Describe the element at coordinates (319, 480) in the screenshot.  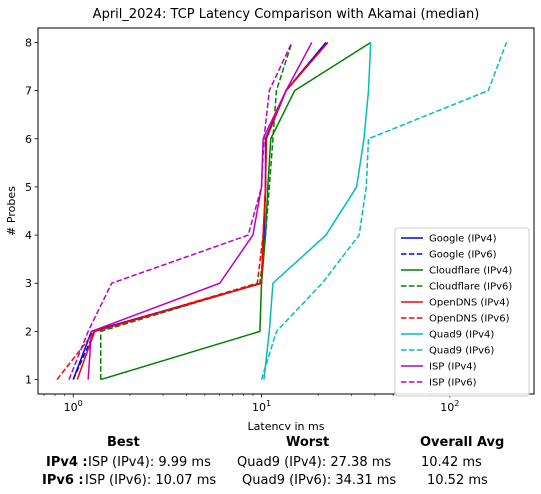
I see `summary-row-ipv6-worst: Quad9 (IPv6): 34.31 ms` at that location.